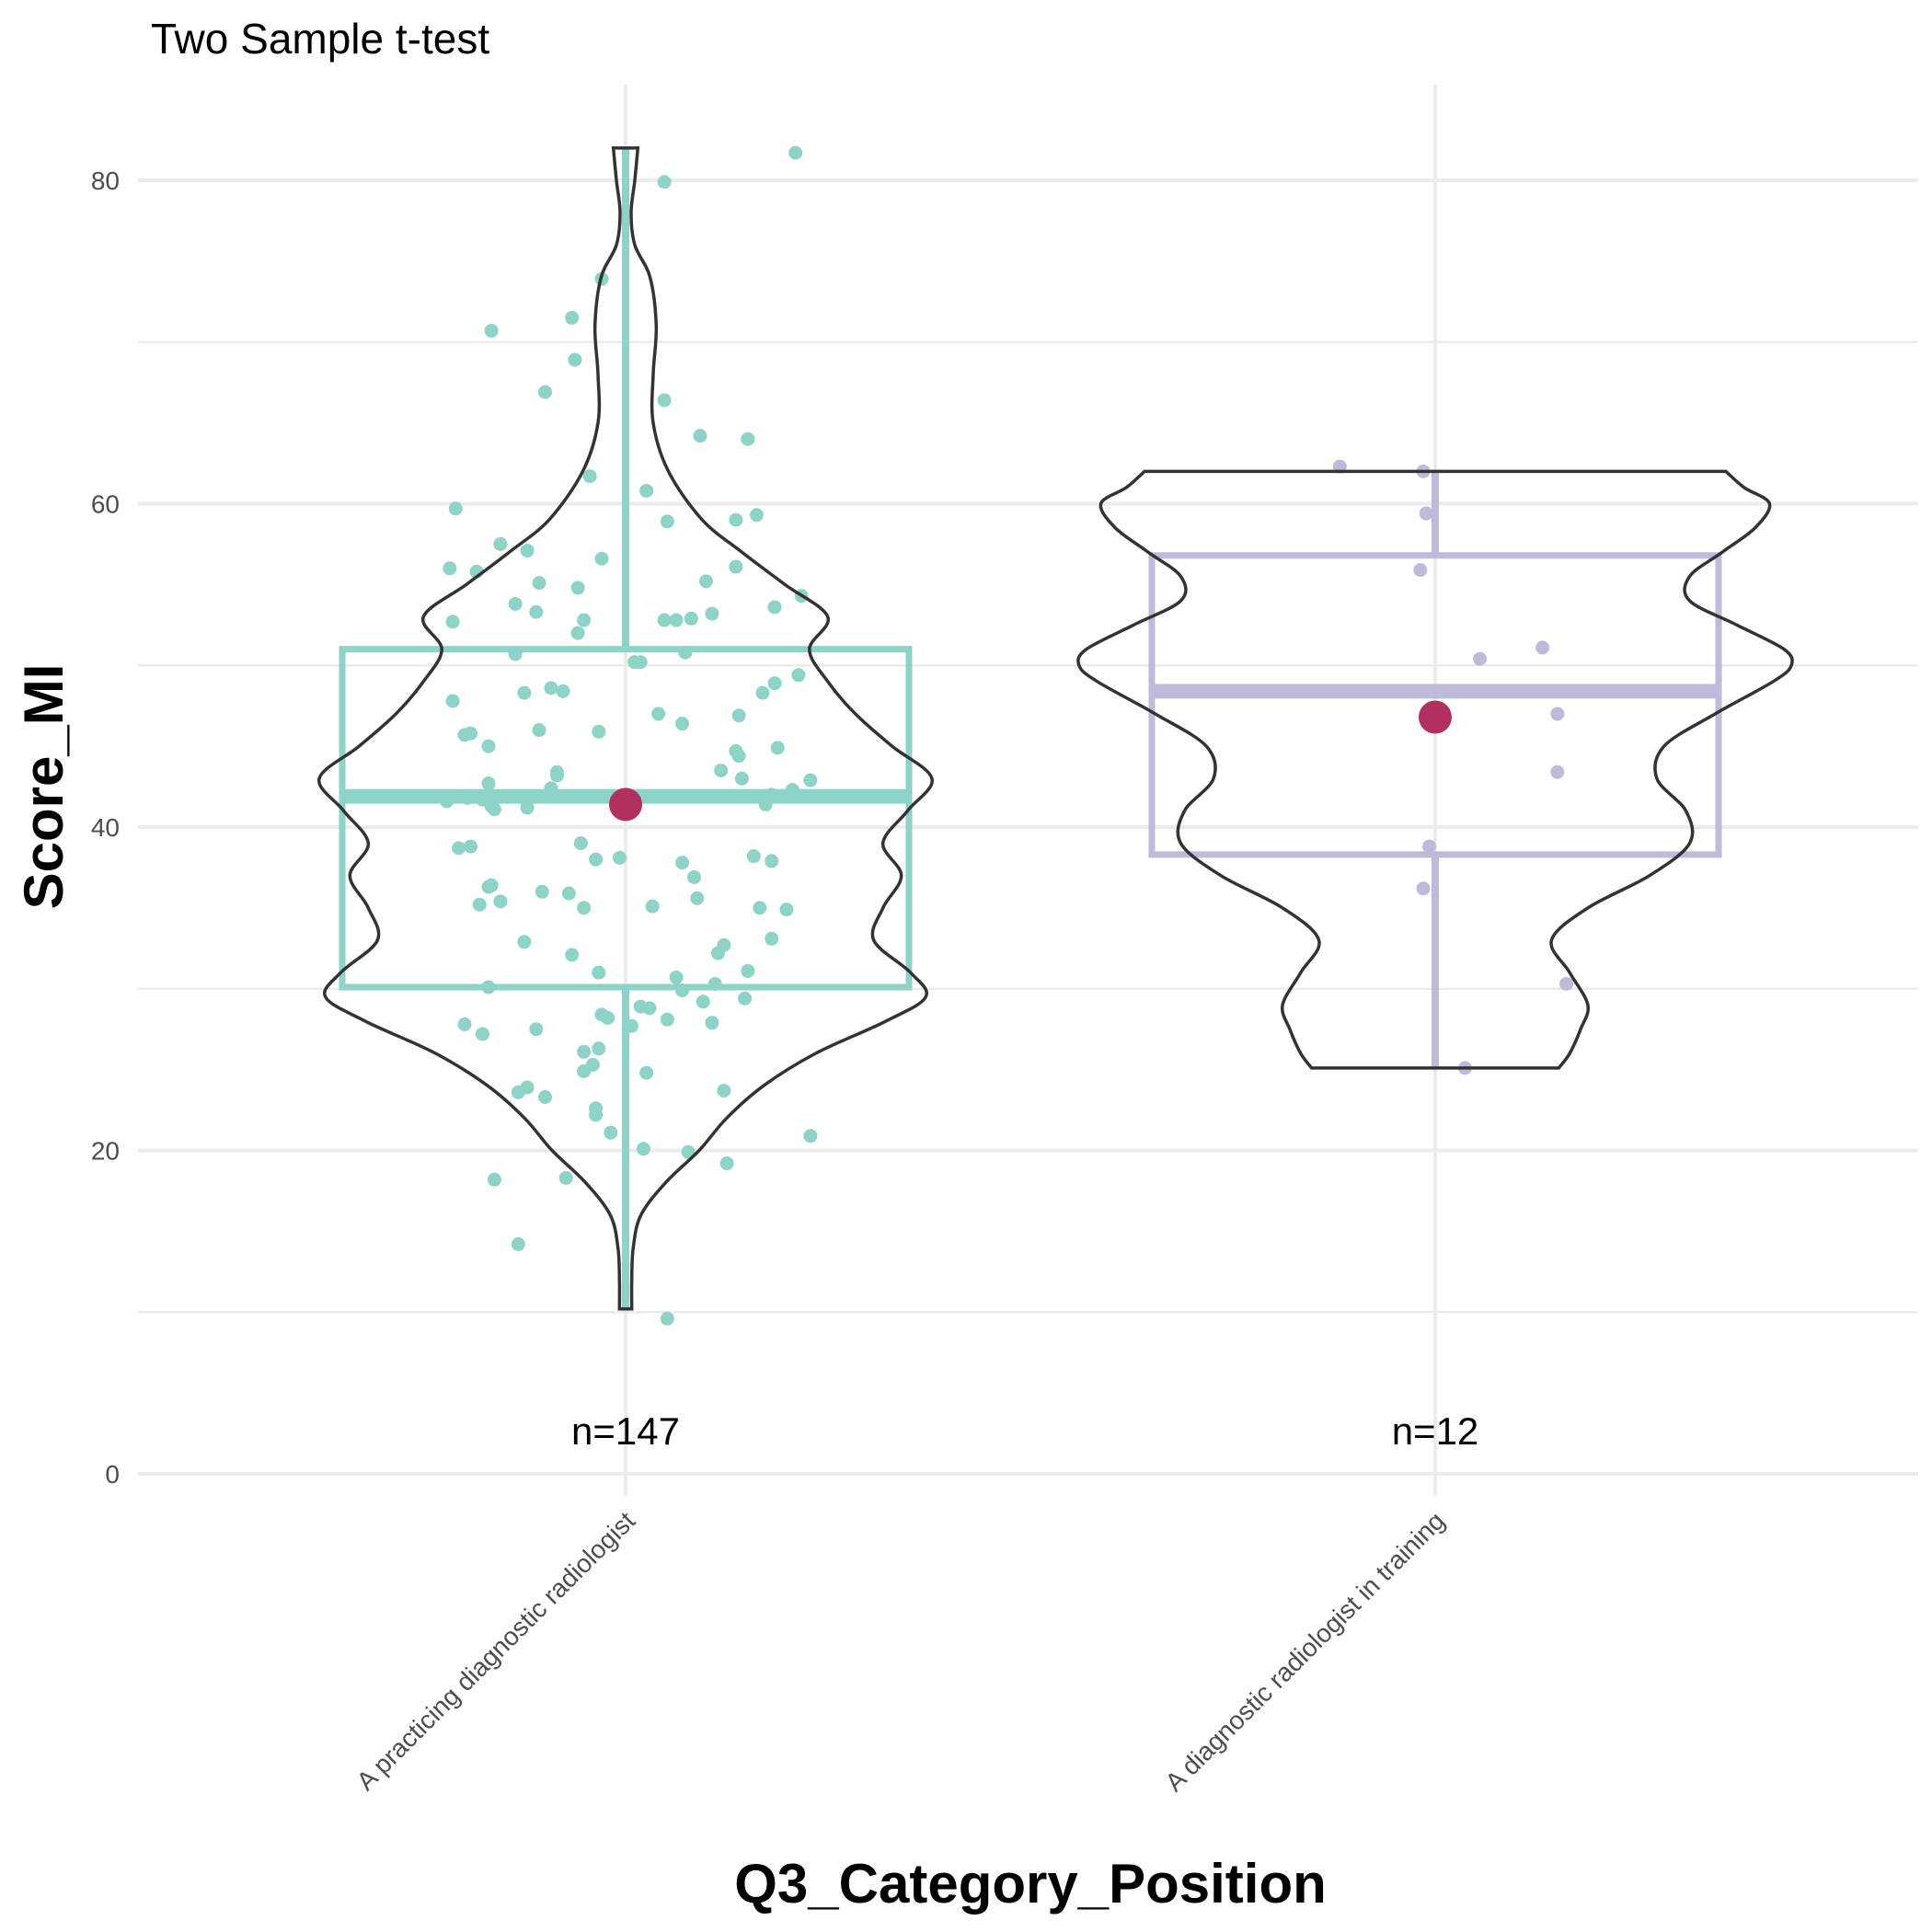  I want to click on y-axis-ticks: 0 20 40 60 80, so click(105, 828).